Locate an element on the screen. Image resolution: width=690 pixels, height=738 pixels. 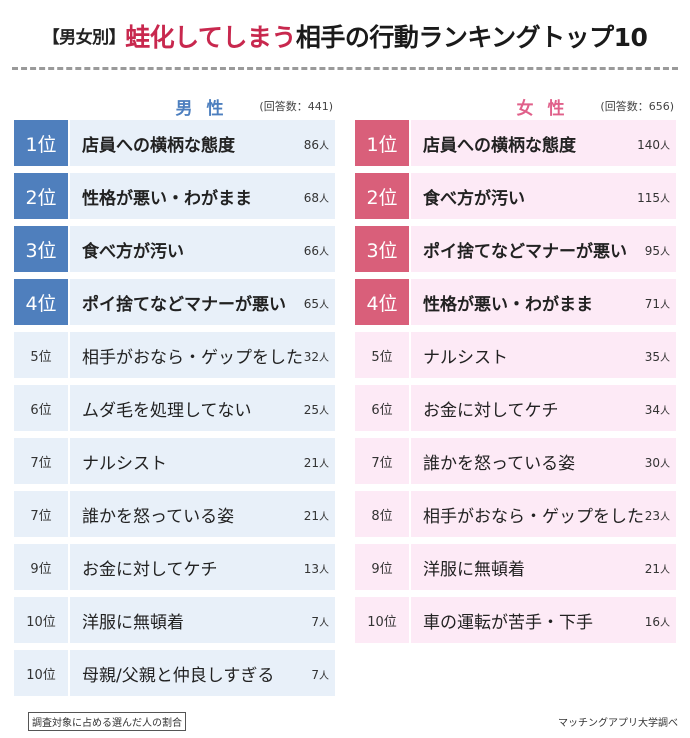
ranking-row: 9位 お金に対してケチ 13人 is located at coordinates (174, 567).